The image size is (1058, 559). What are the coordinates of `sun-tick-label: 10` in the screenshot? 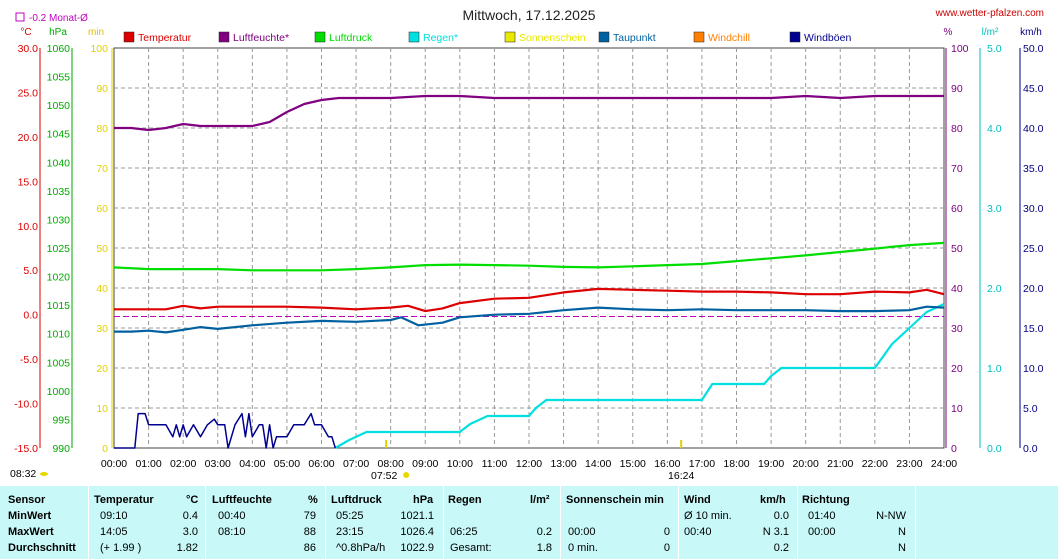 It's located at (102, 409).